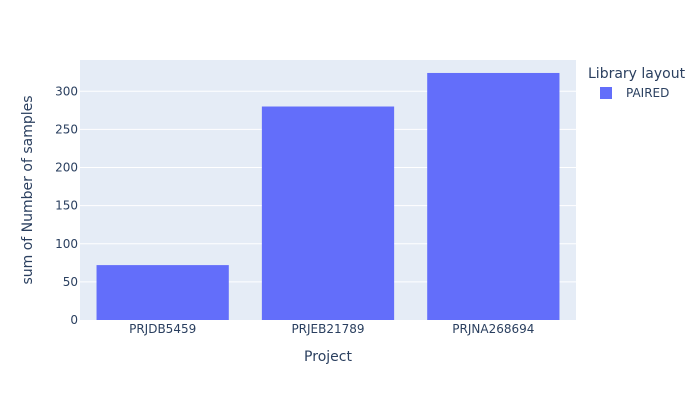 The image size is (700, 404). I want to click on x-axis-ticks: PRJDB5459 PRJEB21789 PRJNA268694, so click(331, 329).